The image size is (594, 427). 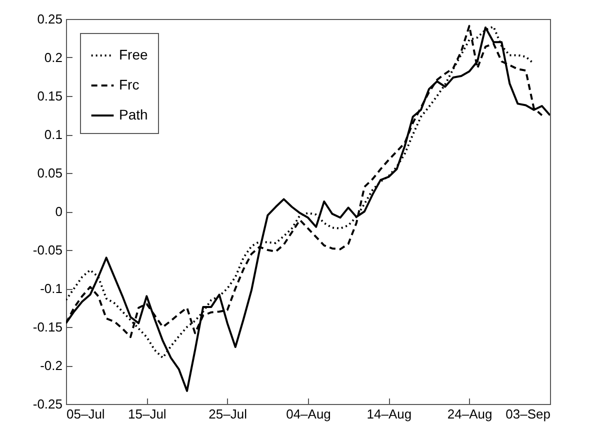 What do you see at coordinates (528, 414) in the screenshot?
I see `x-tick-label: 03–Sep` at bounding box center [528, 414].